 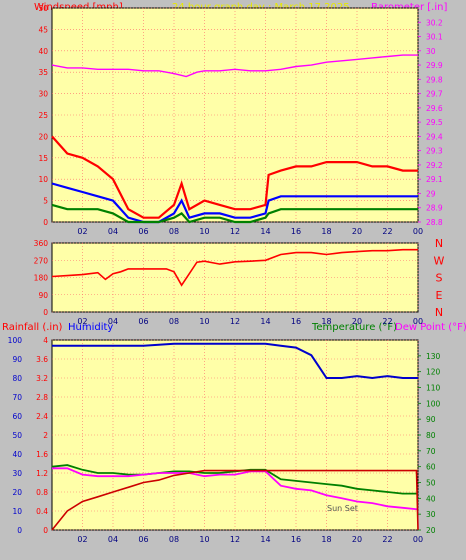 What do you see at coordinates (42, 359) in the screenshot?
I see `rainfall-tick-label: 3.6` at bounding box center [42, 359].